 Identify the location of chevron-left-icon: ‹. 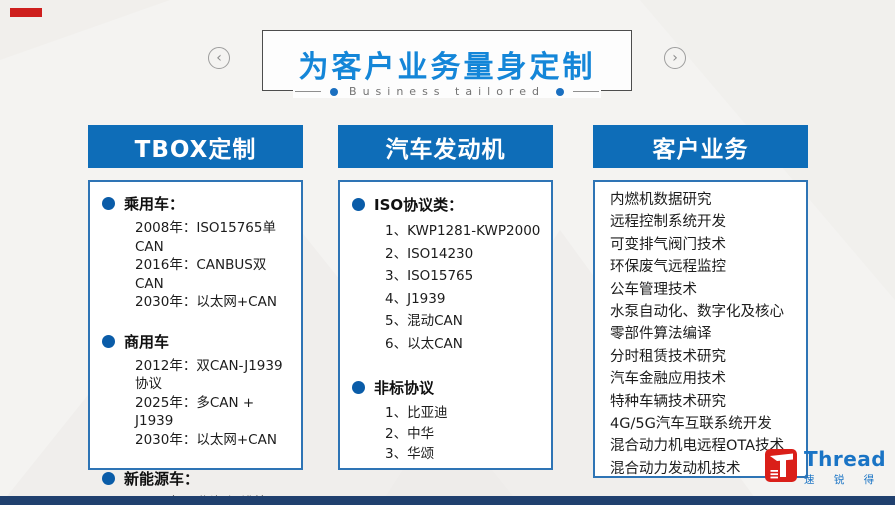
(219, 58).